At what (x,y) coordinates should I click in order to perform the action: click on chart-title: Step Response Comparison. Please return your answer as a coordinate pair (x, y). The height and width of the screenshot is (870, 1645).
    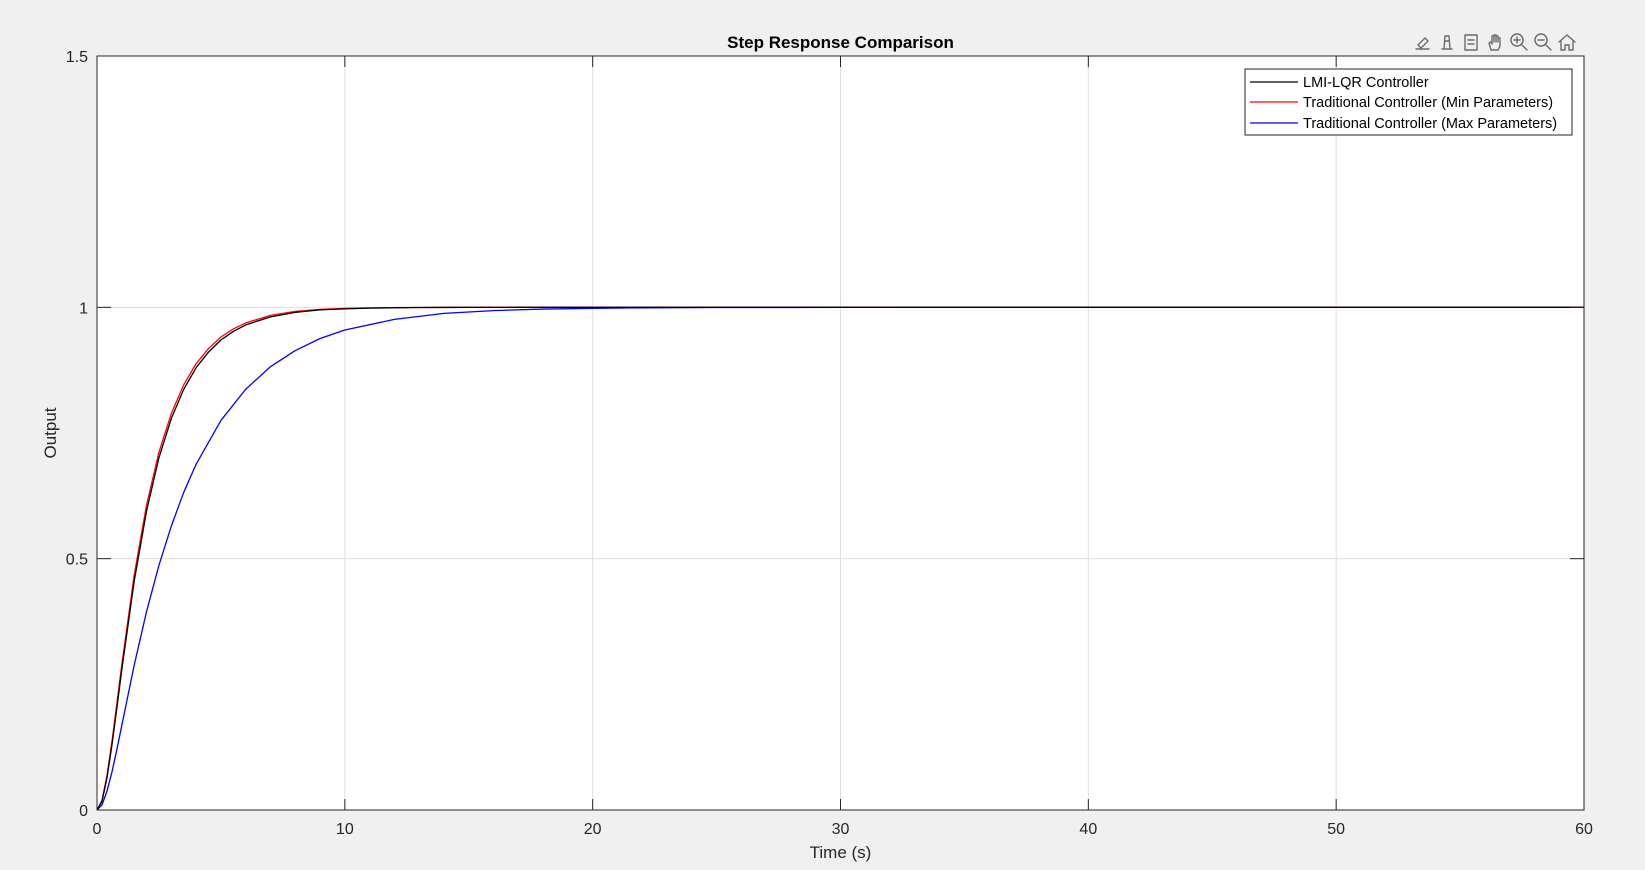
    Looking at the image, I should click on (840, 42).